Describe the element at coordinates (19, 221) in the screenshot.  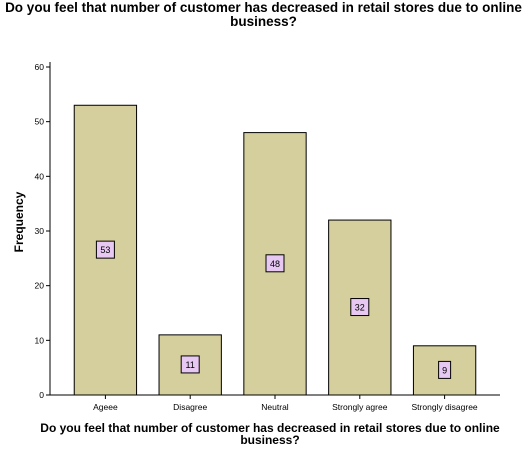
I see `y-axis-title: Frequency` at that location.